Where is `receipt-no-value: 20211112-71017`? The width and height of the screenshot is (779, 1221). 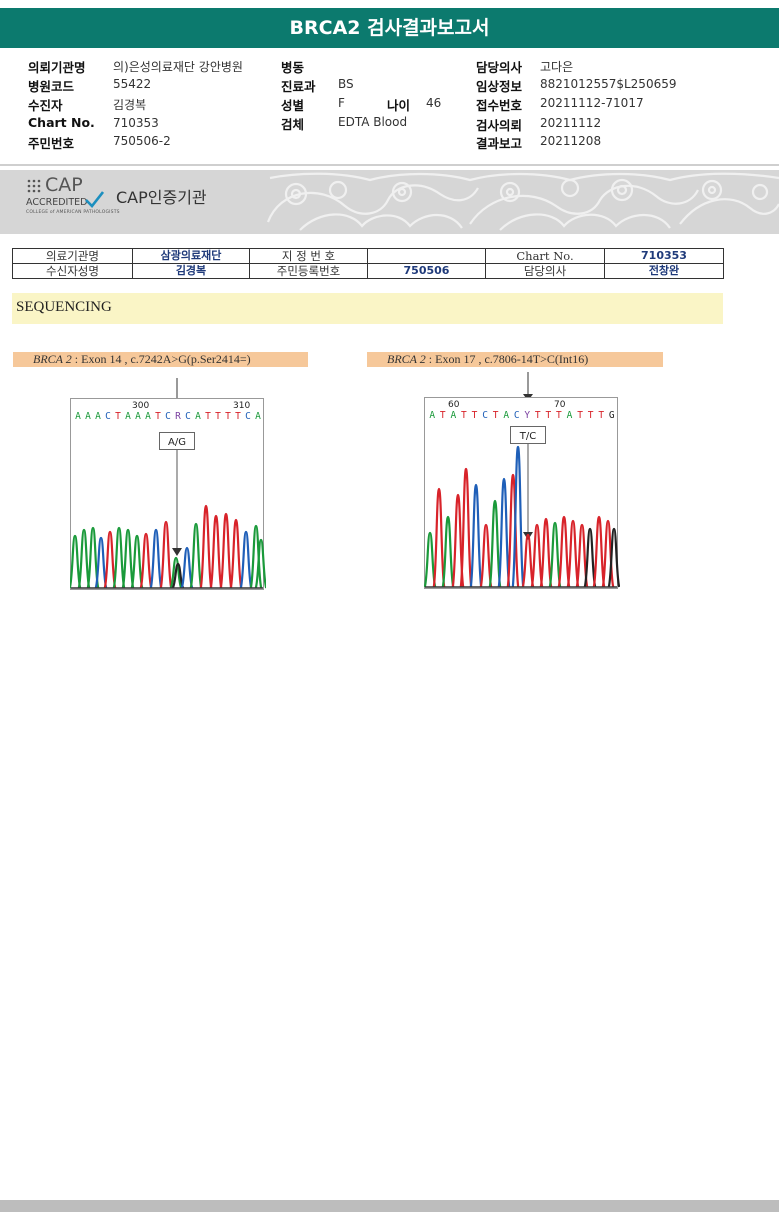
receipt-no-value: 20211112-71017 is located at coordinates (592, 103).